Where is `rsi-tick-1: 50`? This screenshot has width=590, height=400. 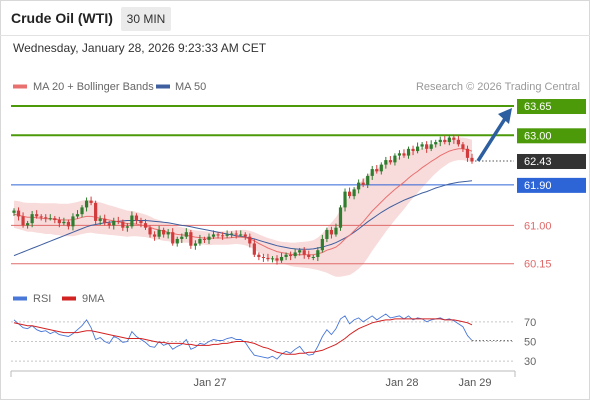
rsi-tick-1: 50 is located at coordinates (530, 342).